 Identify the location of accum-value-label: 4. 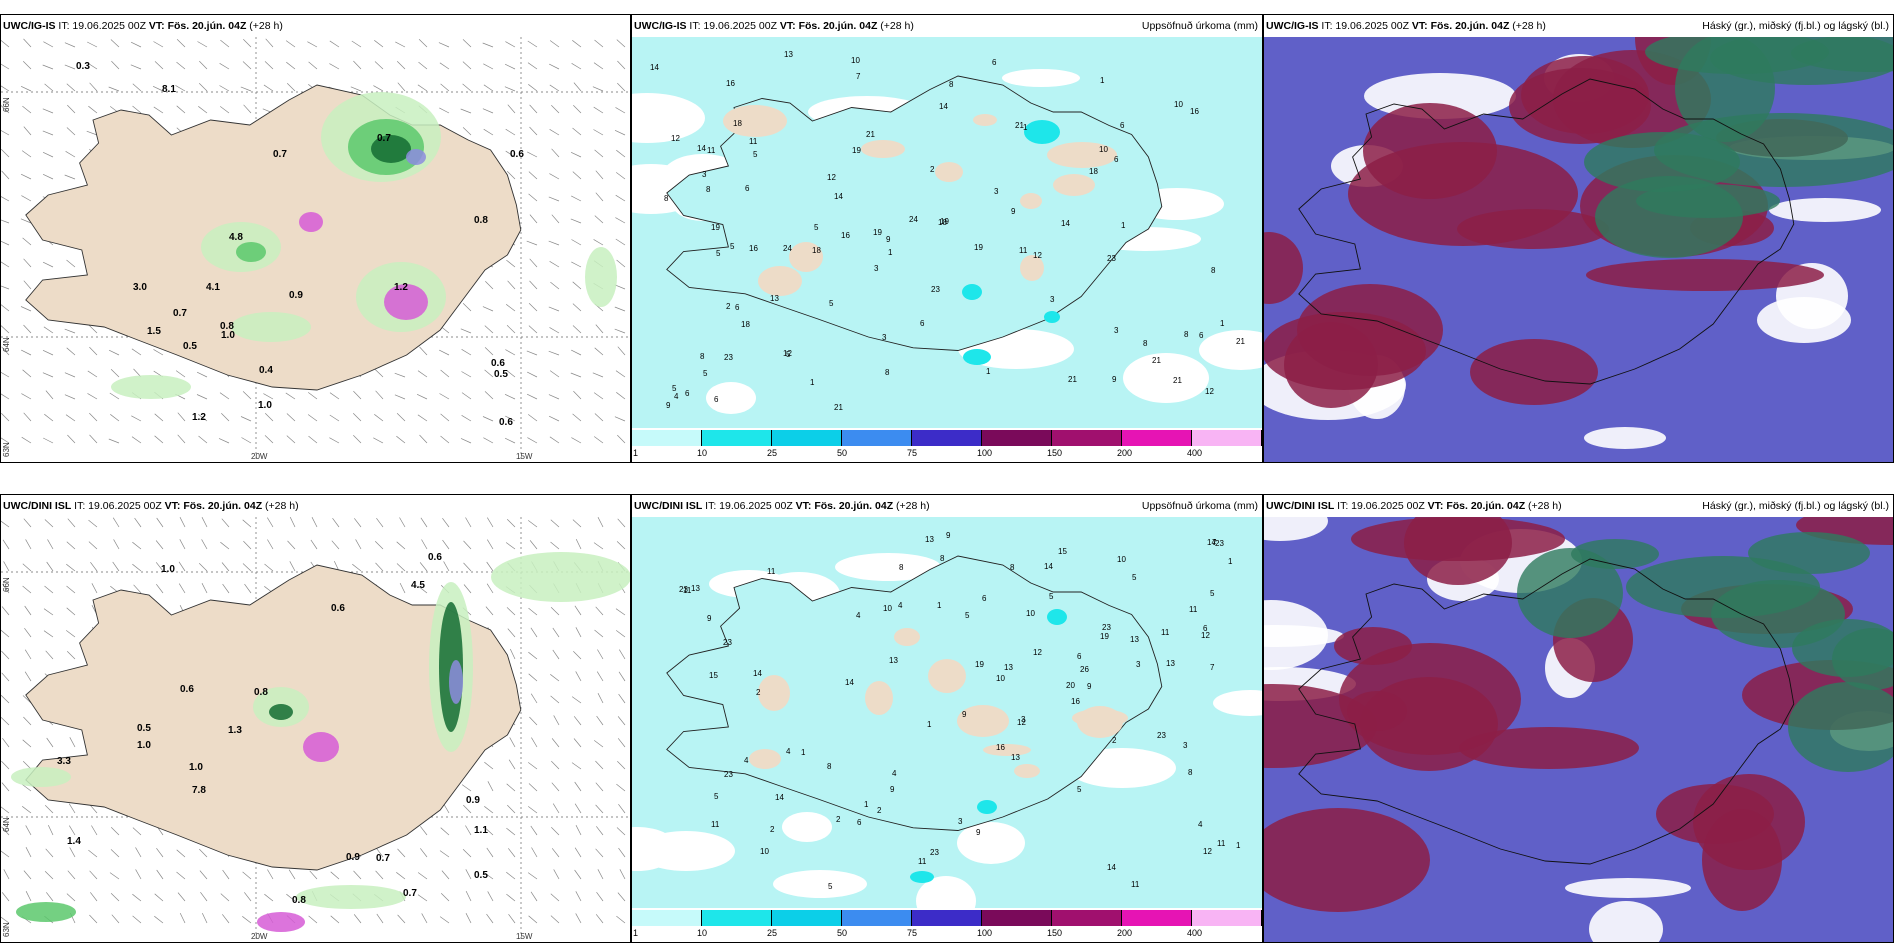
(788, 751).